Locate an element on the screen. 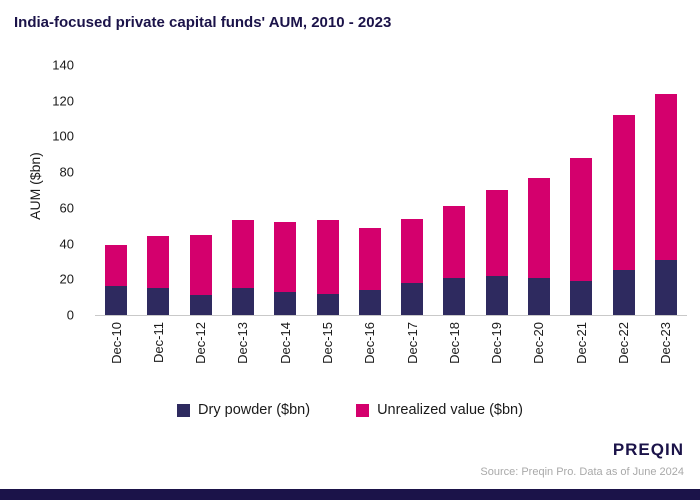 The image size is (700, 500). x-label-slot: Dec-12 is located at coordinates (201, 356).